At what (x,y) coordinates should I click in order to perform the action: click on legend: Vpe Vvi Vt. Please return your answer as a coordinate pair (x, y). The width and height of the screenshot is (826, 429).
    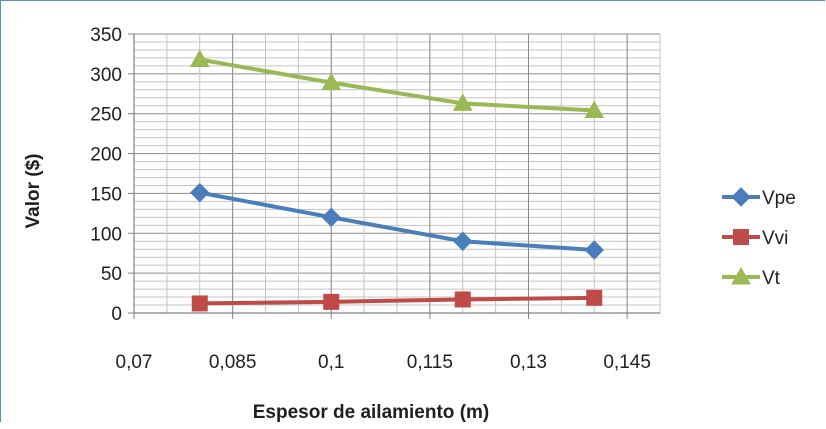
    Looking at the image, I should click on (759, 238).